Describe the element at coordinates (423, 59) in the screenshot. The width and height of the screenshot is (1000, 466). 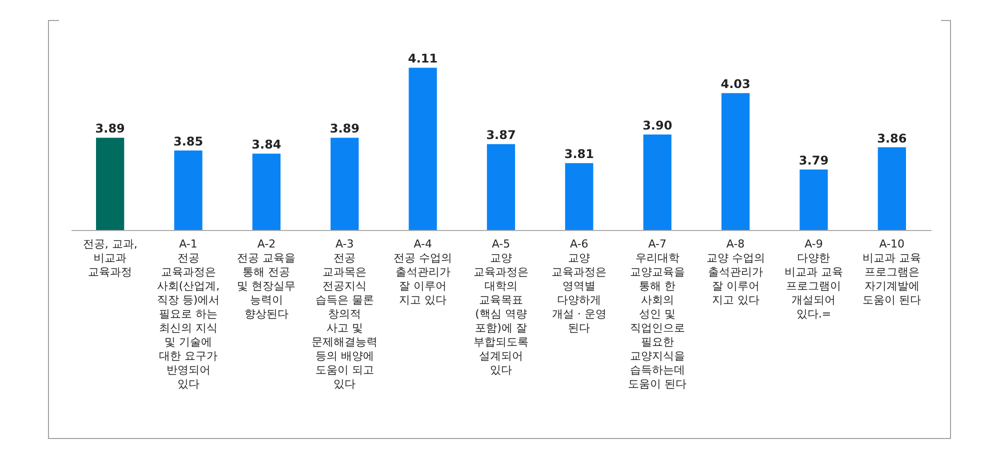
I see `data-label: 4.11` at that location.